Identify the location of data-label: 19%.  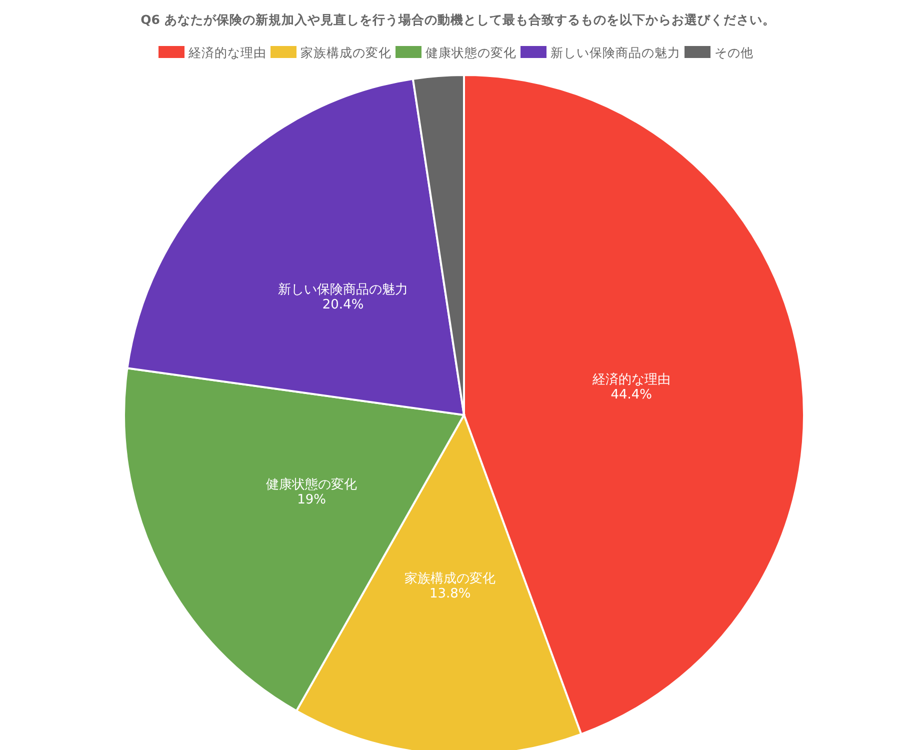
(311, 500).